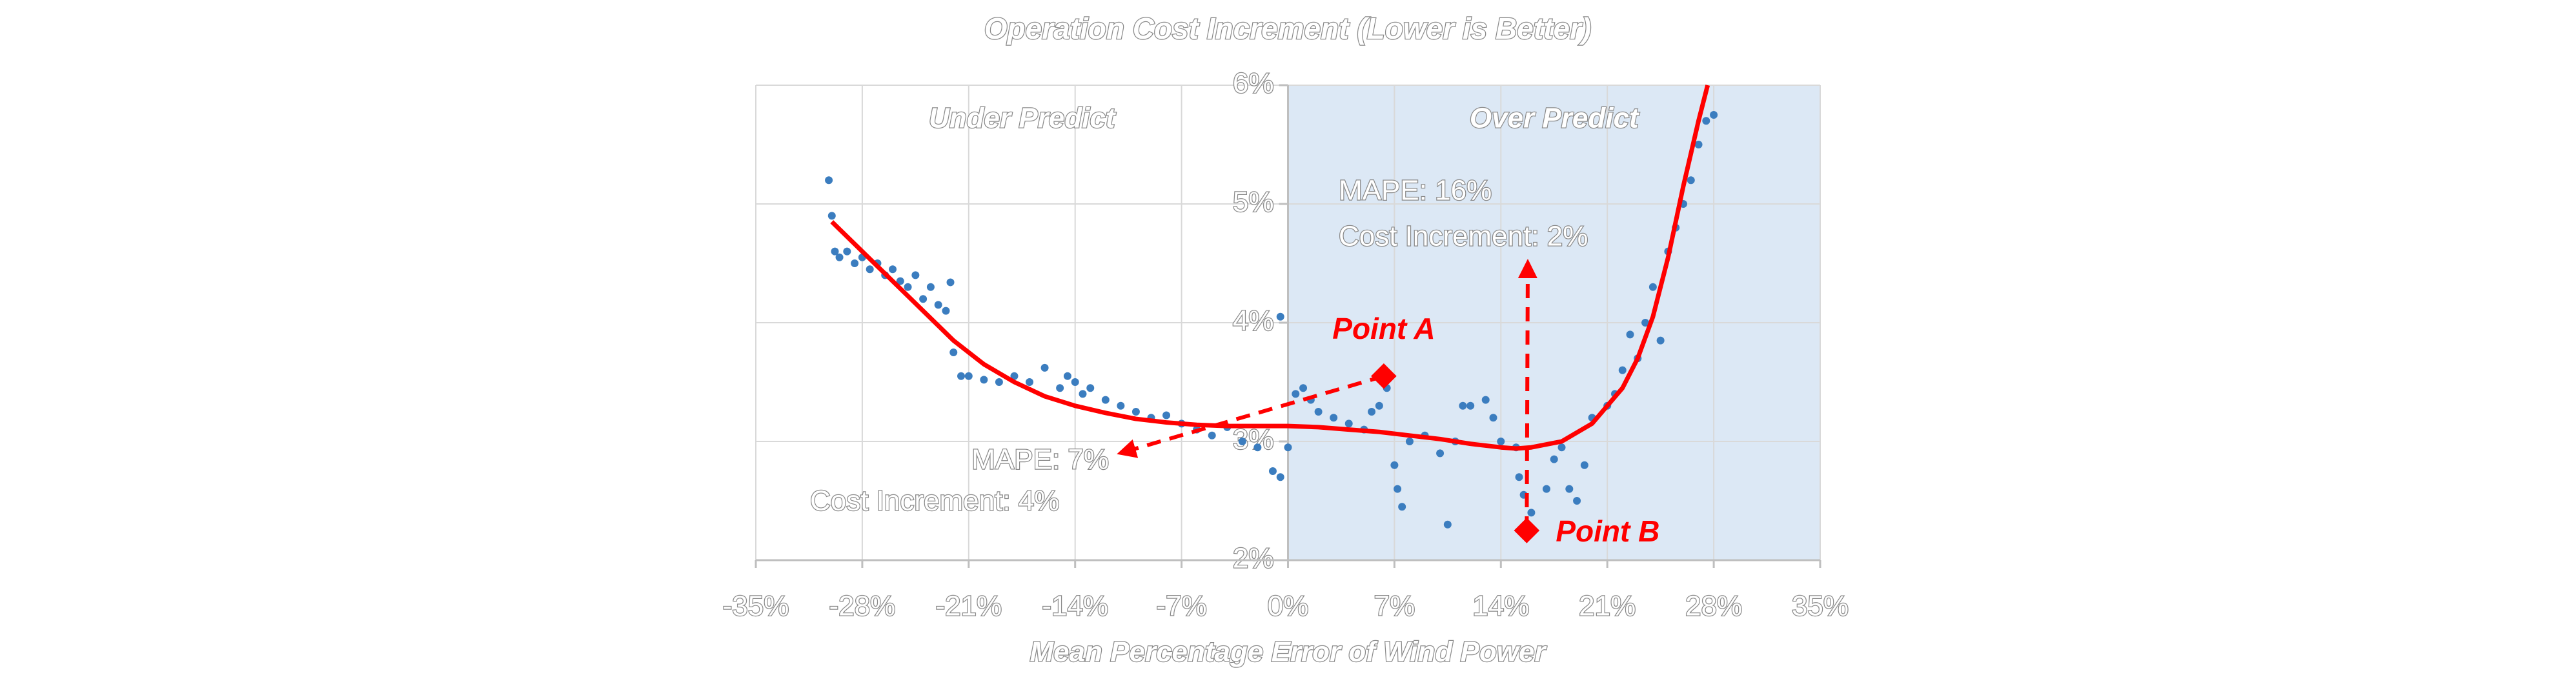 The width and height of the screenshot is (2576, 697). Describe the element at coordinates (1500, 606) in the screenshot. I see `x-tick-label: 14%` at that location.